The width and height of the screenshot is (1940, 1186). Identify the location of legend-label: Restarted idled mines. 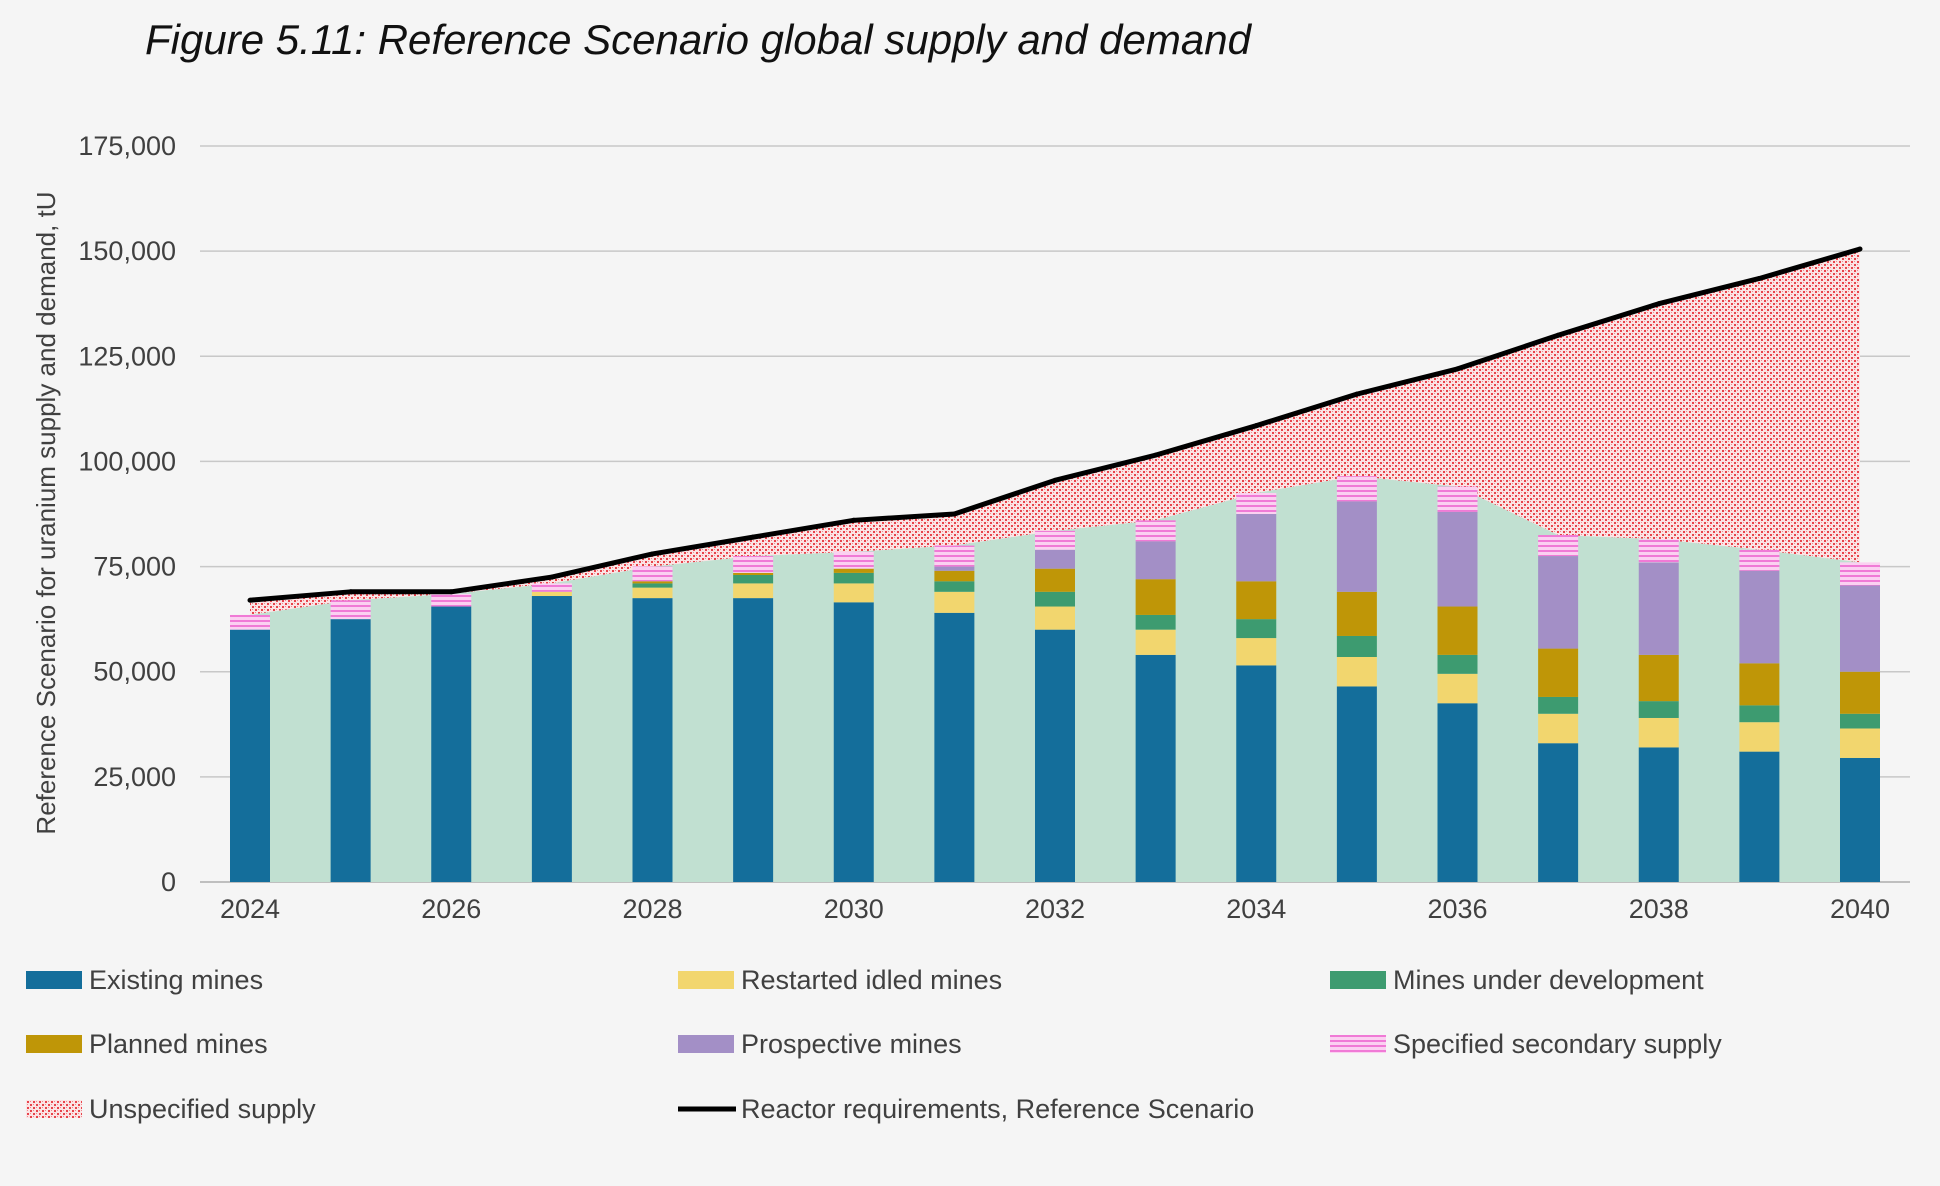
(871, 980).